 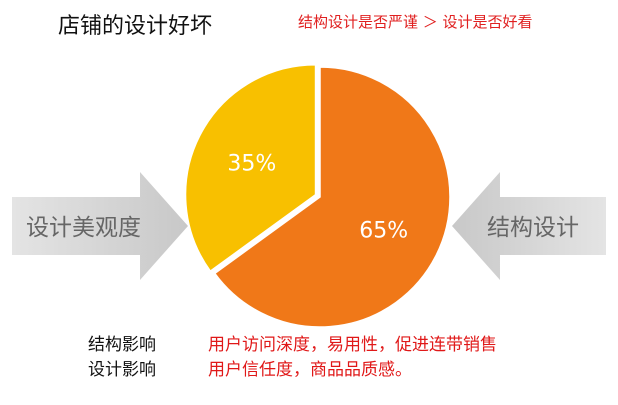 I want to click on right-arrow-shape, so click(x=529, y=226).